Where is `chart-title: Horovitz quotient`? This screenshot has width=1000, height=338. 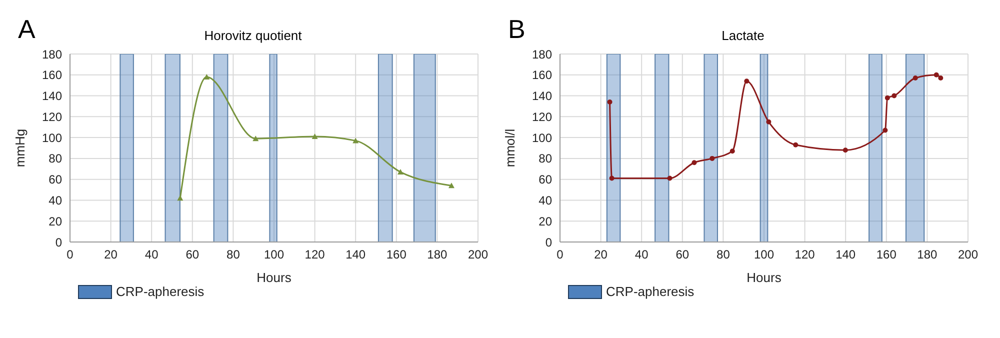
chart-title: Horovitz quotient is located at coordinates (253, 35).